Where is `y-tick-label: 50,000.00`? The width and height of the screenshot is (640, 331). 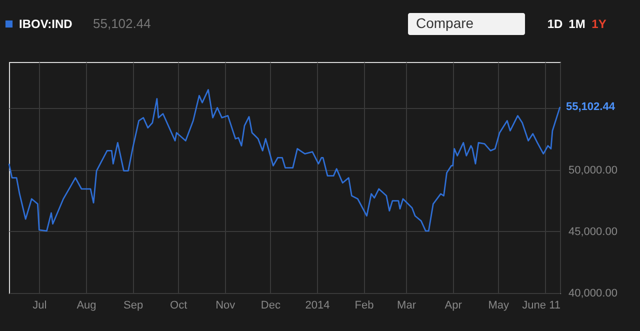 y-tick-label: 50,000.00 is located at coordinates (593, 170).